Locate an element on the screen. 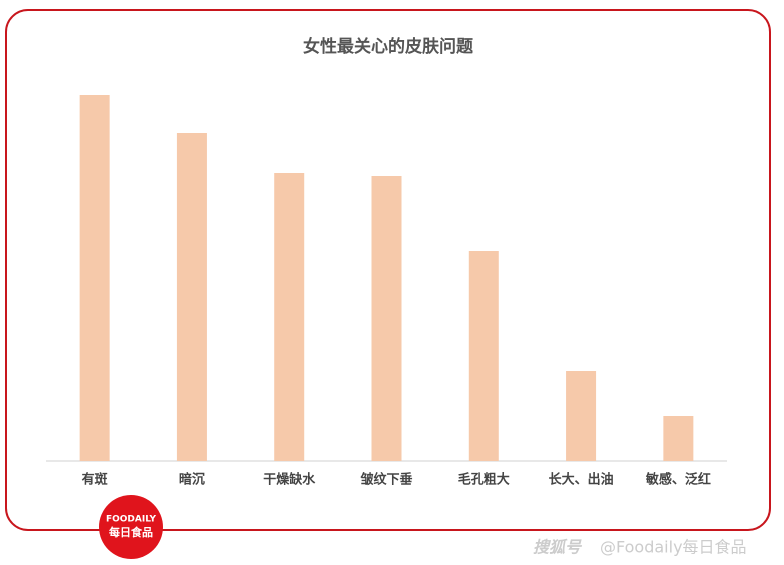 The image size is (784, 565). footer-platform: 搜狐号 is located at coordinates (558, 547).